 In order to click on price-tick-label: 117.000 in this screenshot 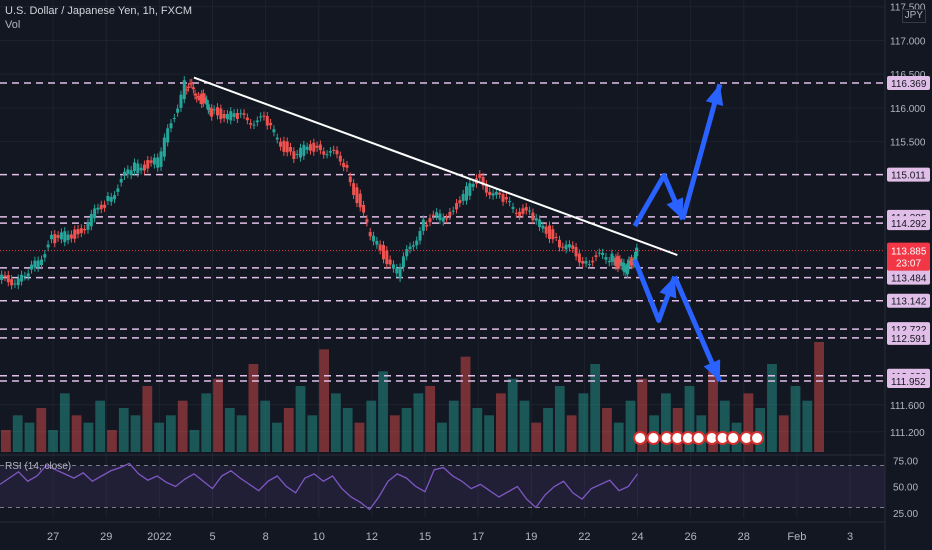, I will do `click(908, 41)`.